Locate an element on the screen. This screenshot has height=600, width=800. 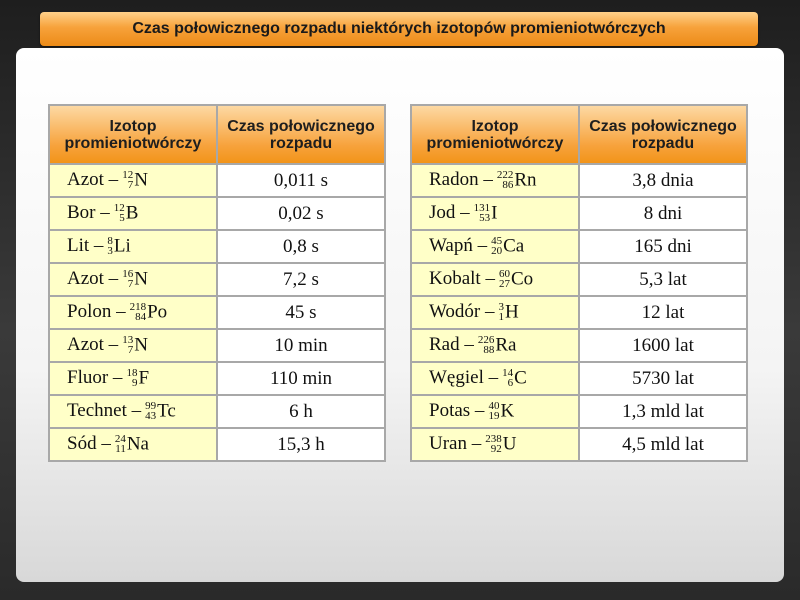
element-name: Węgiel – is located at coordinates (464, 378).